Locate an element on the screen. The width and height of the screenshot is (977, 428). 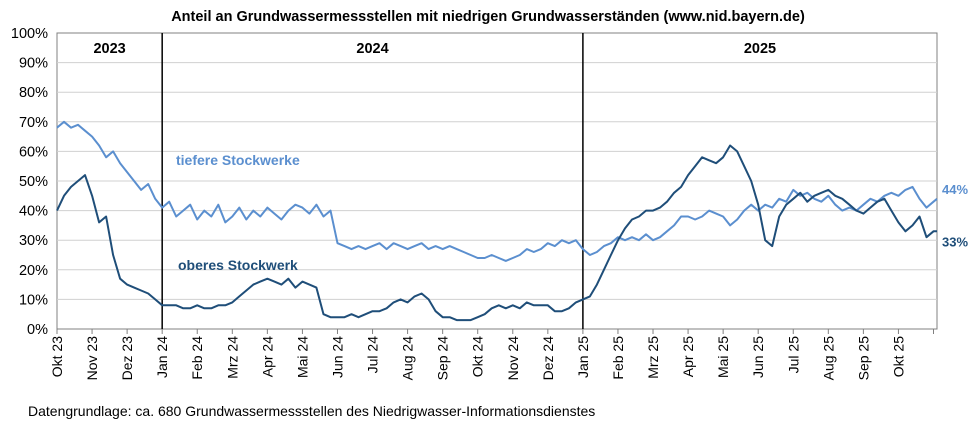
x-tick-label: Mai 24 is located at coordinates (302, 357).